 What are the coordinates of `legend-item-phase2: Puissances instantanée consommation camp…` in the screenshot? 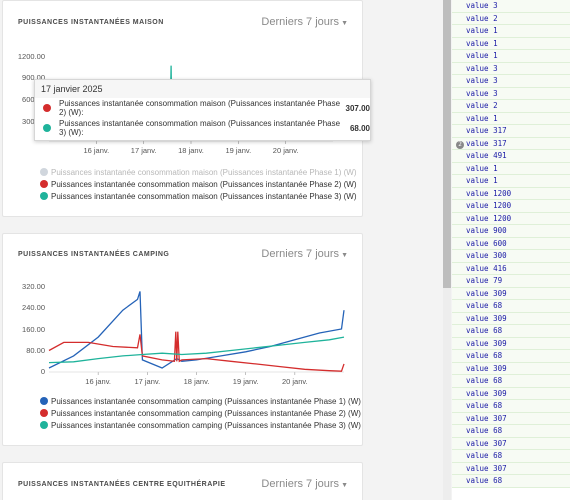 It's located at (200, 413).